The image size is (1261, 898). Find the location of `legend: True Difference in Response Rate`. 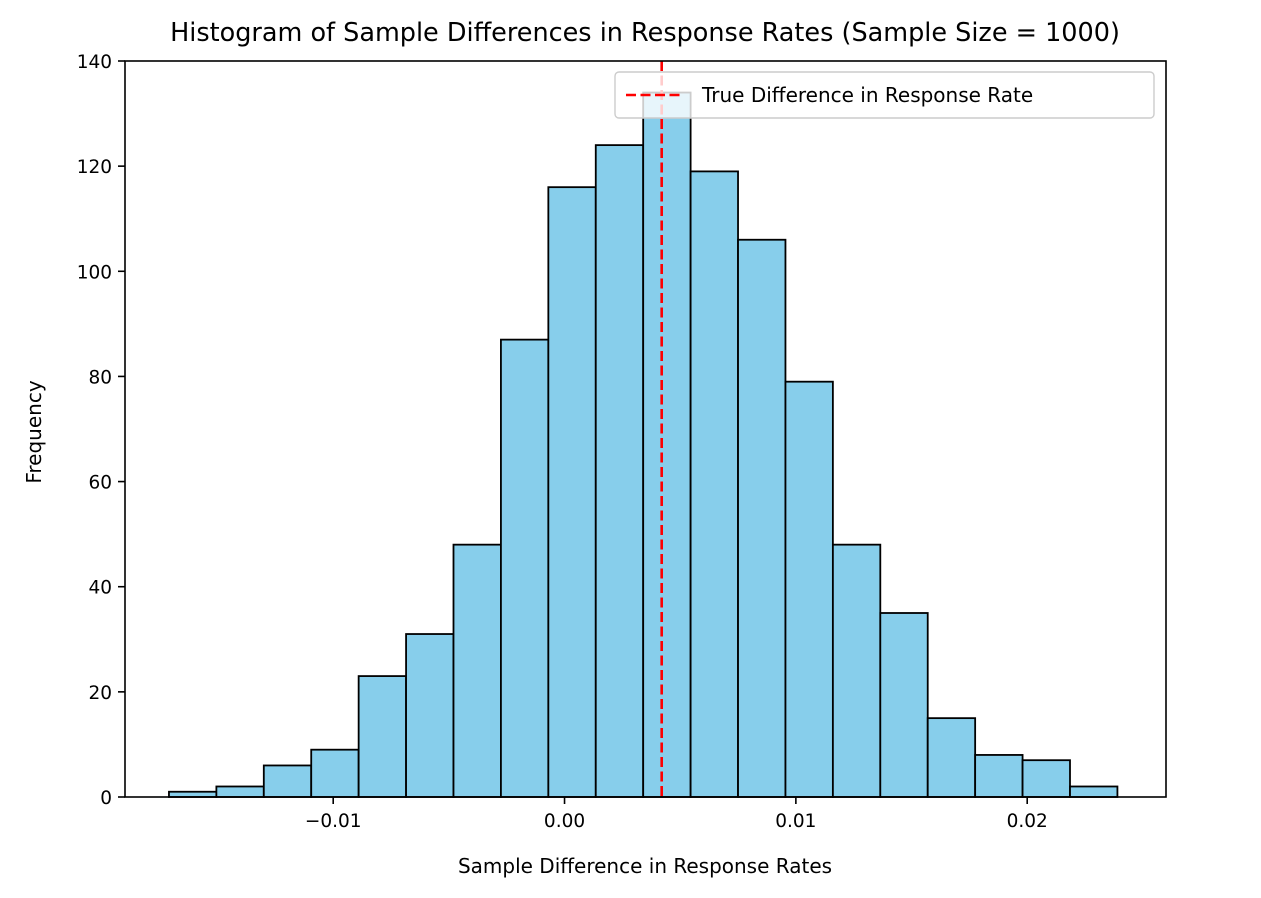

legend: True Difference in Response Rate is located at coordinates (884, 95).